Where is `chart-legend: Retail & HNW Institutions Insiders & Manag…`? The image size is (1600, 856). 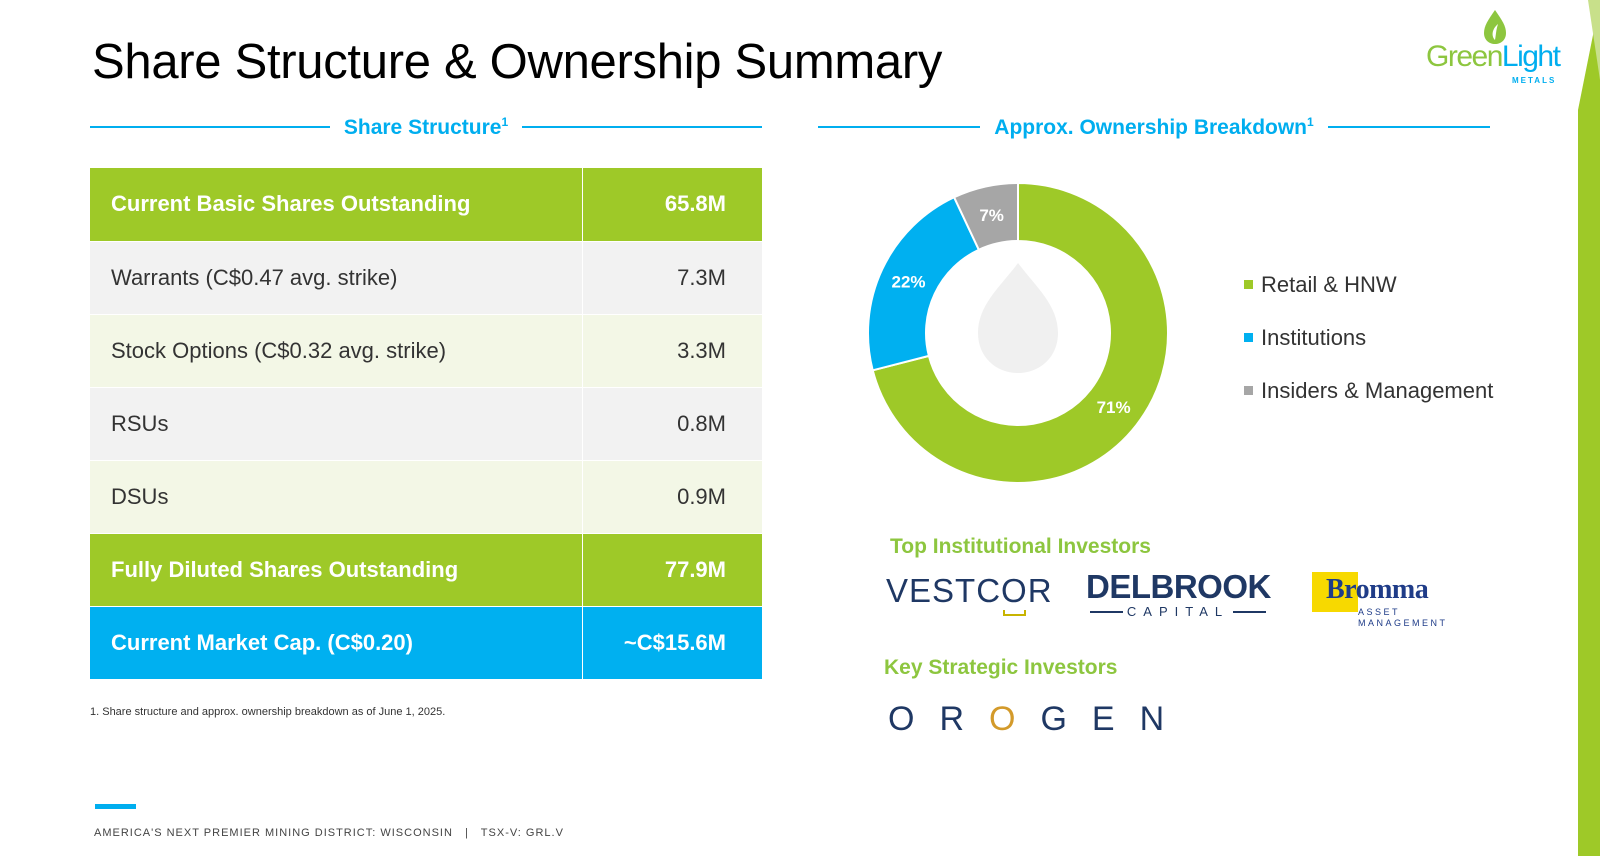
chart-legend: Retail & HNW Institutions Insiders & Manag… is located at coordinates (1368, 337).